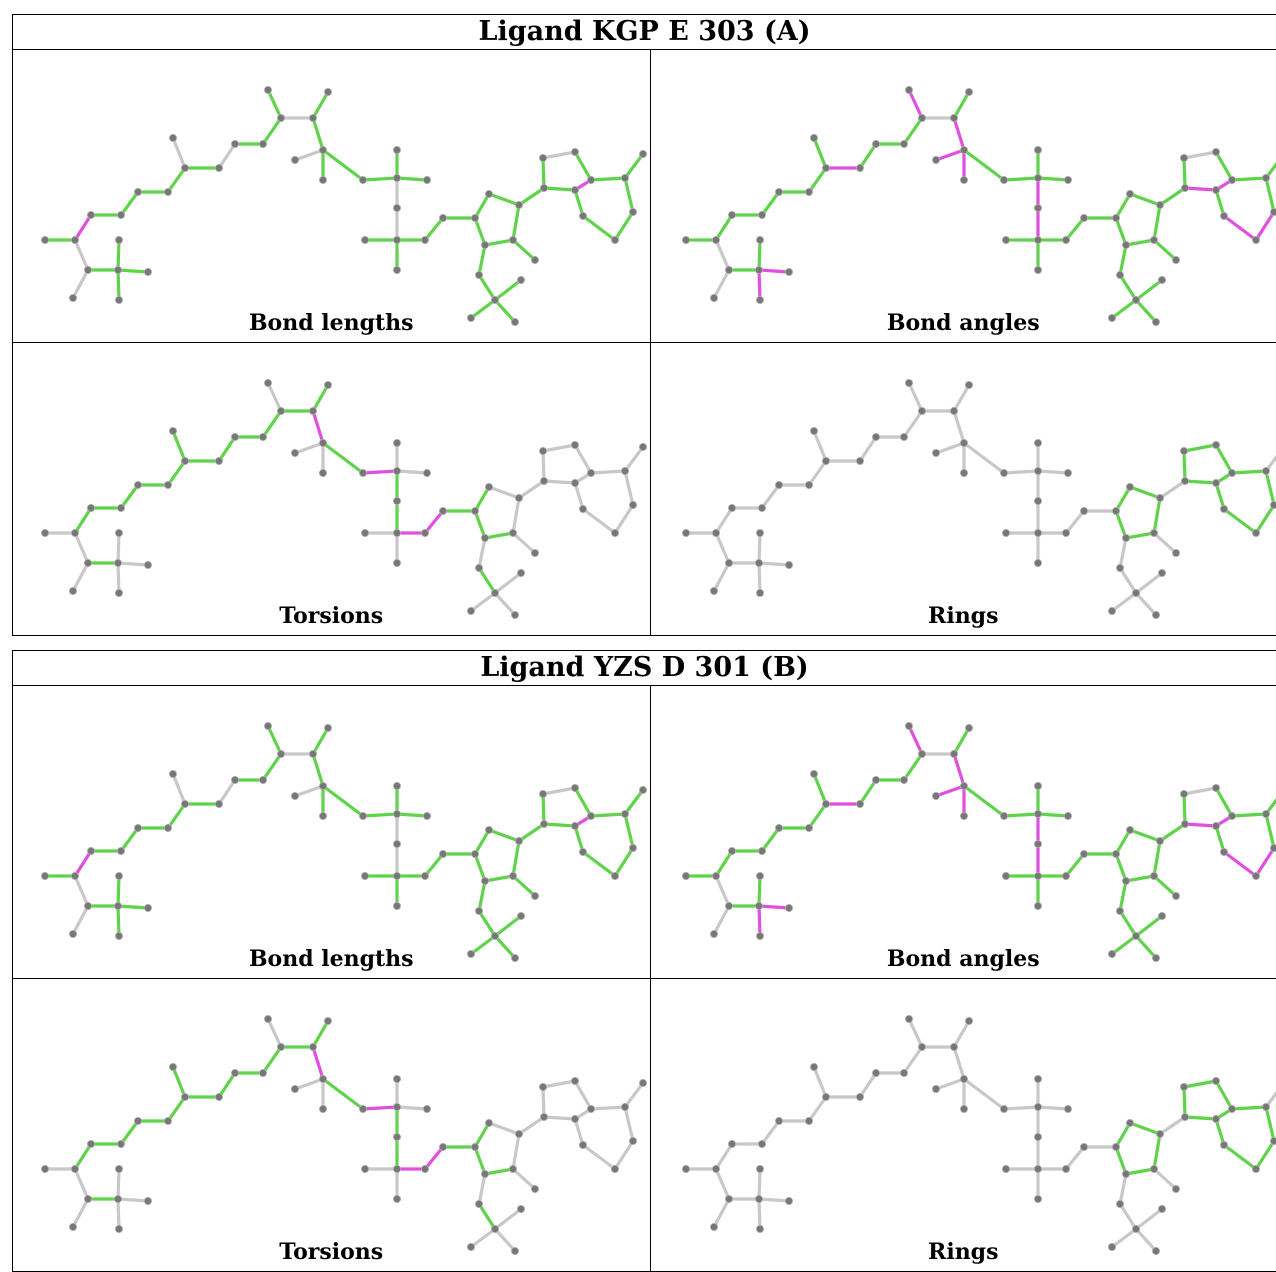  What do you see at coordinates (963, 489) in the screenshot?
I see `panel-rings: Rings` at bounding box center [963, 489].